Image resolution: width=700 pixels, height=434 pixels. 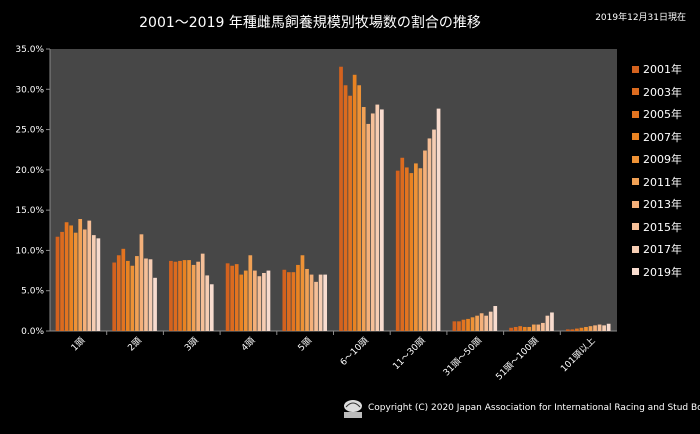 I want to click on x-category-label: 101頭以上, so click(x=578, y=354).